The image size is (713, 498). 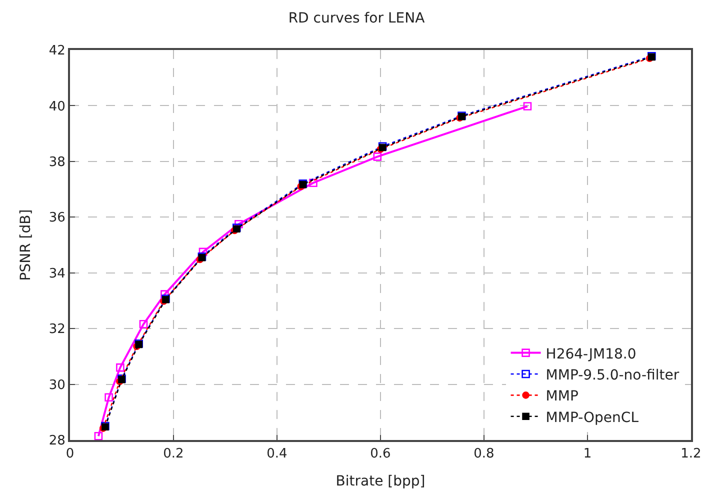 What do you see at coordinates (484, 454) in the screenshot?
I see `x-tick-label: 0.8` at bounding box center [484, 454].